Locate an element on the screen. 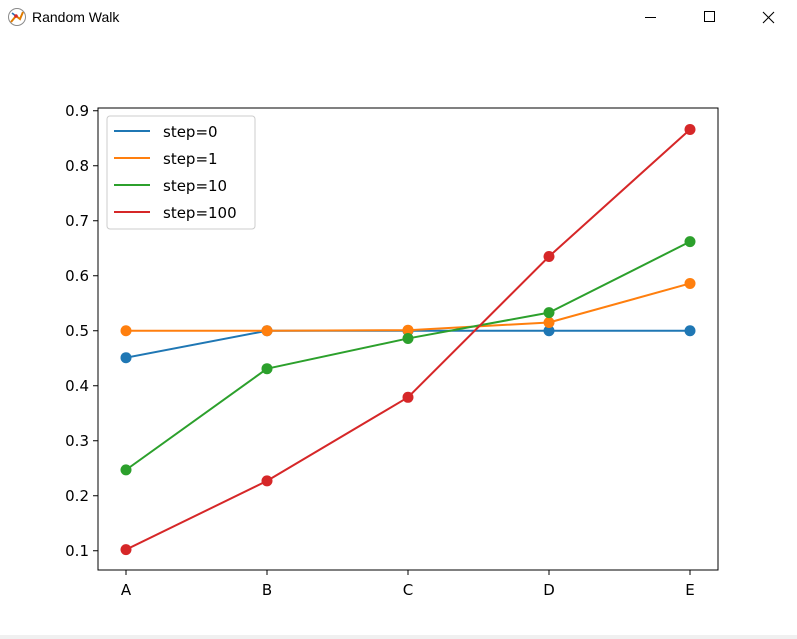 The width and height of the screenshot is (797, 639). y-tick-label: 0.6 is located at coordinates (77, 276).